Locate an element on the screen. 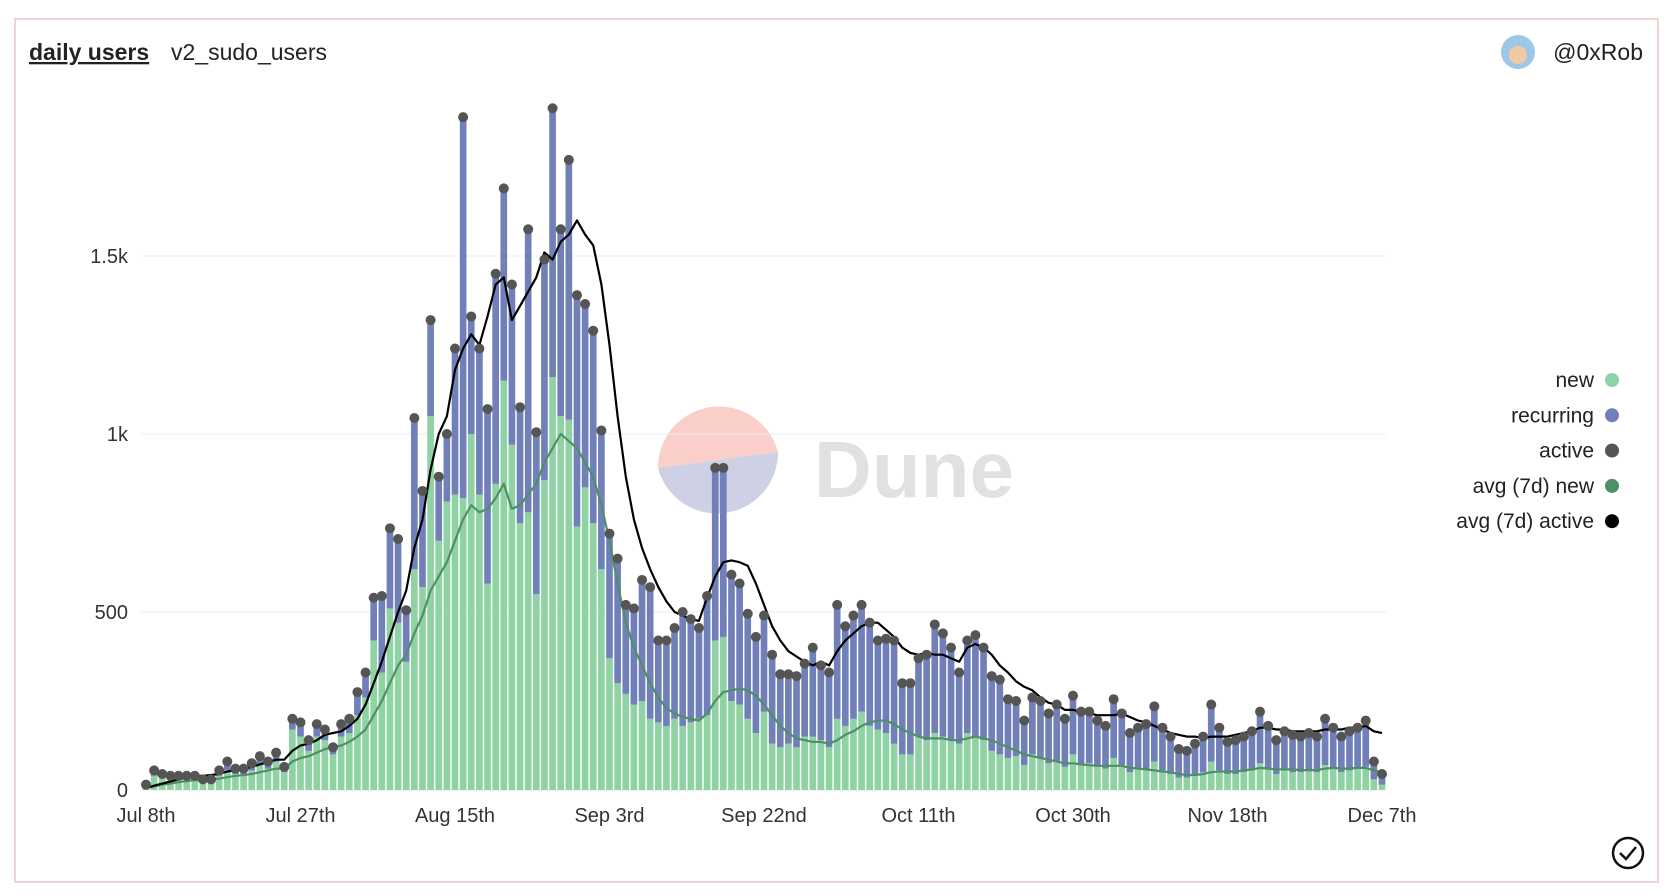 Image resolution: width=1674 pixels, height=896 pixels. author: @0xRob is located at coordinates (1598, 52).